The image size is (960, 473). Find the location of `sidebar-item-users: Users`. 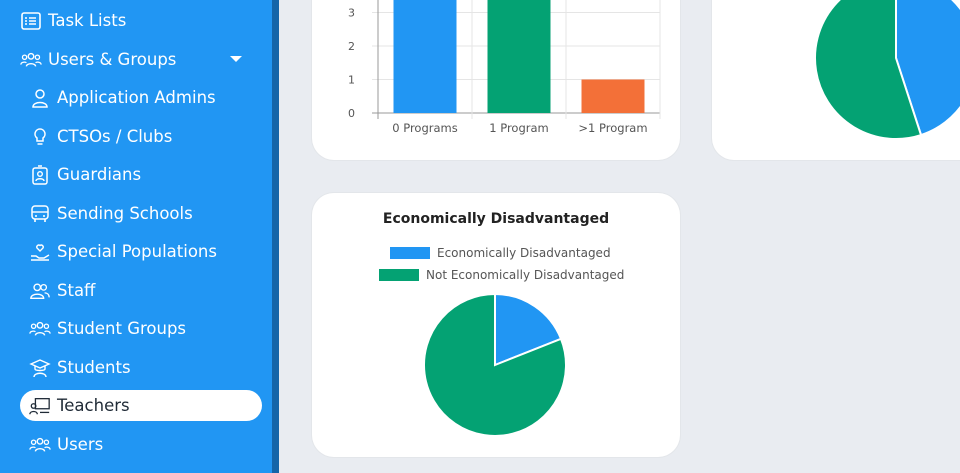

sidebar-item-users: Users is located at coordinates (141, 444).